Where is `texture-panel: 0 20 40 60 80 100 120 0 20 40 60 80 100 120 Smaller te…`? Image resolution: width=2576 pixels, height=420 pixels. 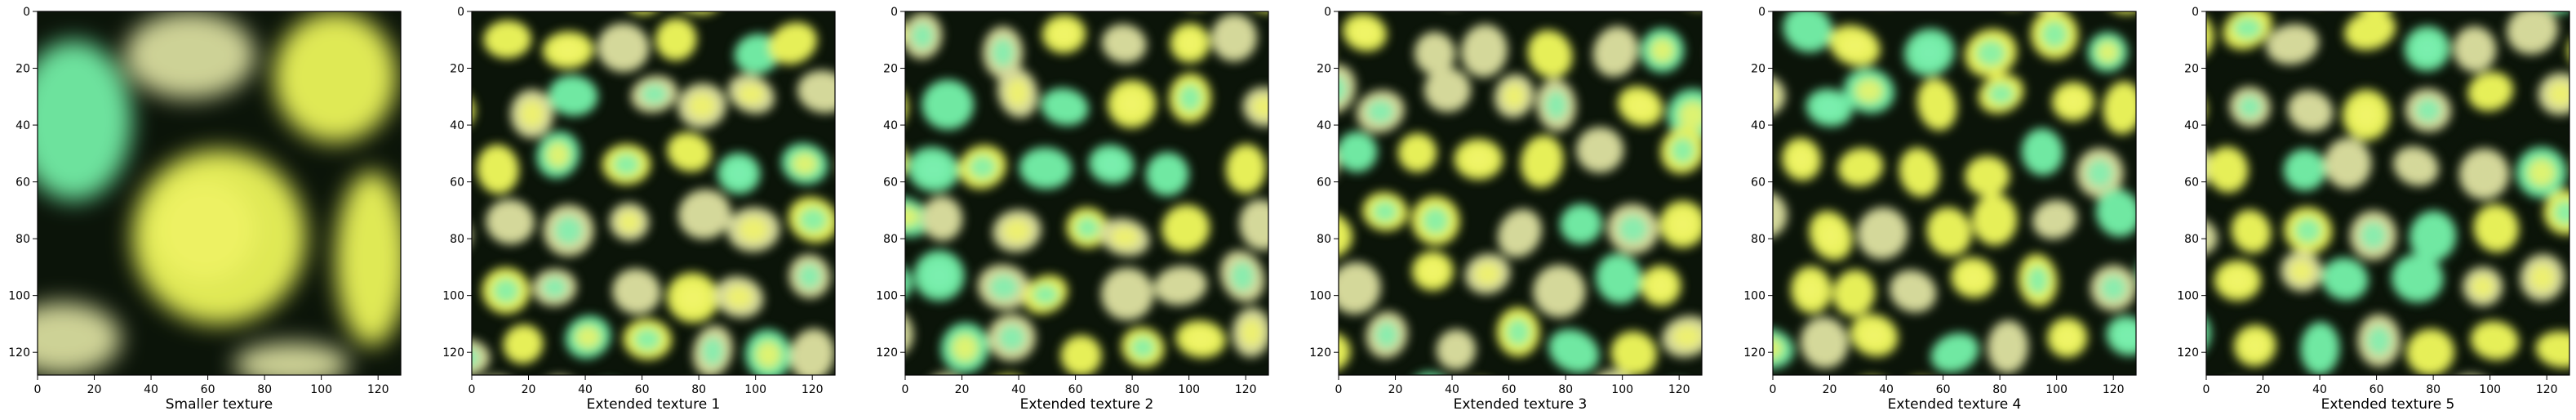 texture-panel: 0 20 40 60 80 100 120 0 20 40 60 80 100 120 Smaller te… is located at coordinates (205, 210).